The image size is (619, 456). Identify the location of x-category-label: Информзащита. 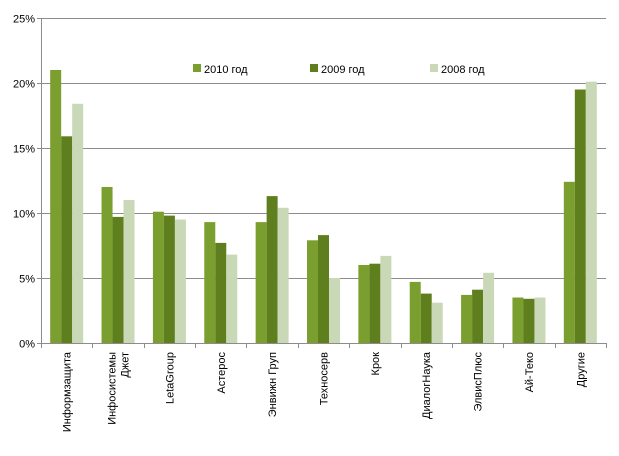
(68, 391).